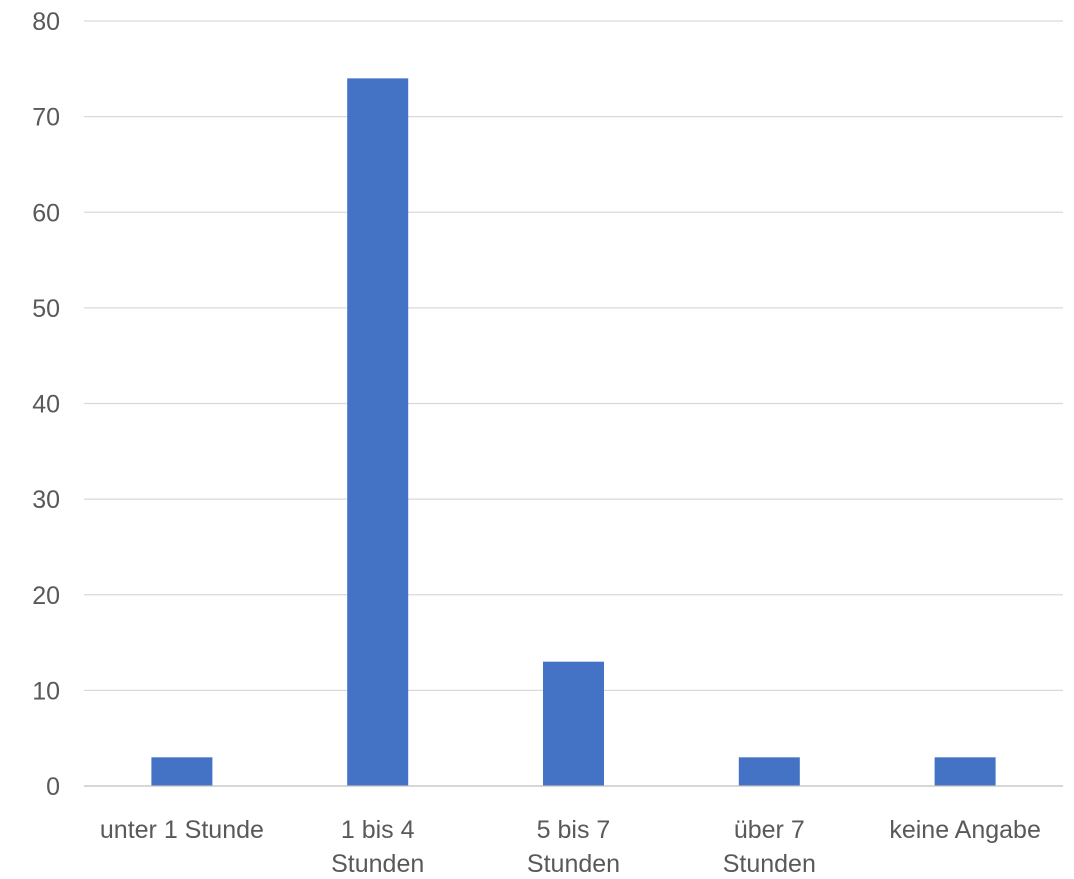 The width and height of the screenshot is (1074, 879). What do you see at coordinates (378, 830) in the screenshot?
I see `x-tick-label-line: 1 bis 4` at bounding box center [378, 830].